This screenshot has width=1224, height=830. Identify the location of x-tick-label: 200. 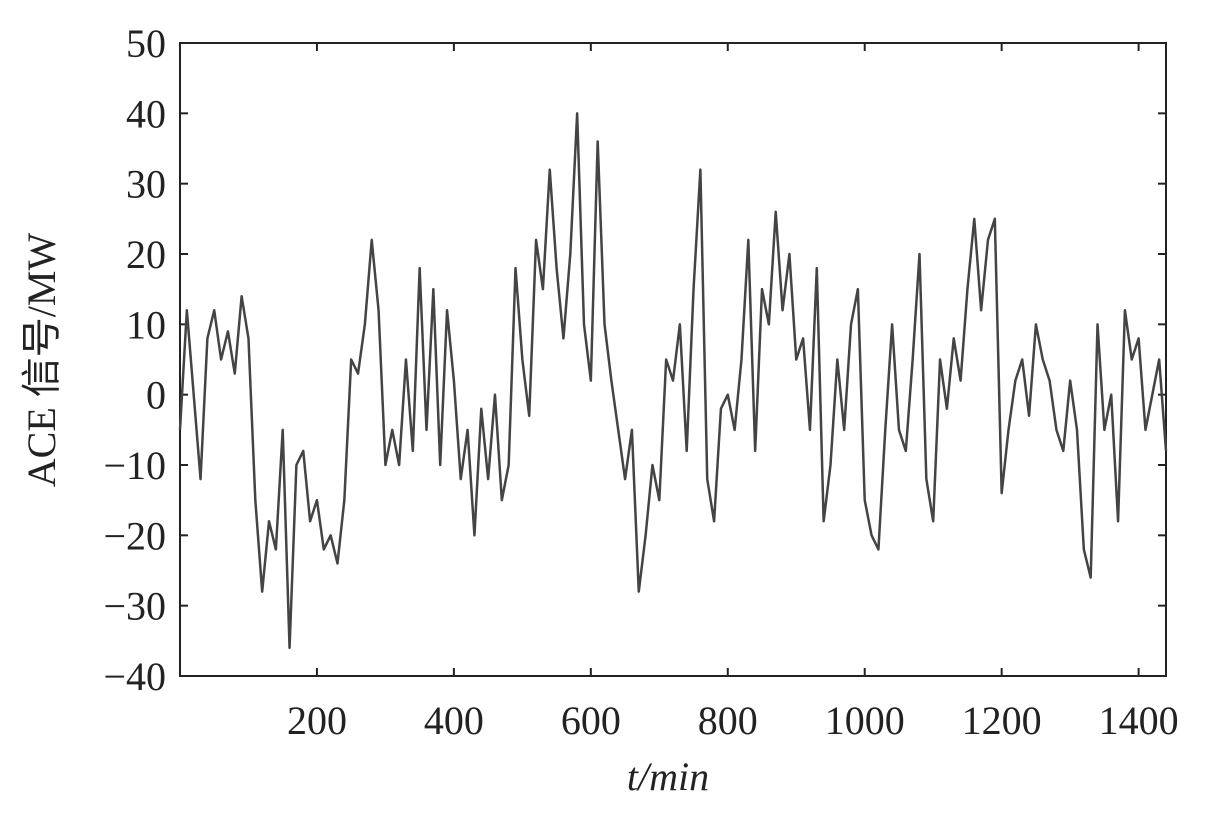
(317, 720).